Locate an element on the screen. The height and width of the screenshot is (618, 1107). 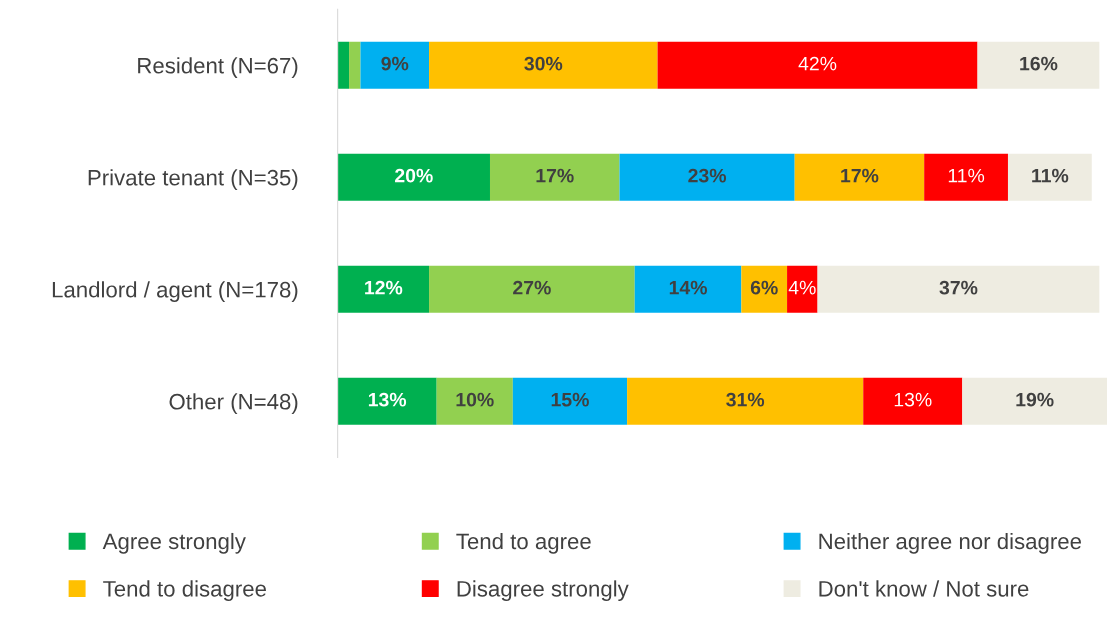
legend-label: Tend to agree is located at coordinates (523, 543).